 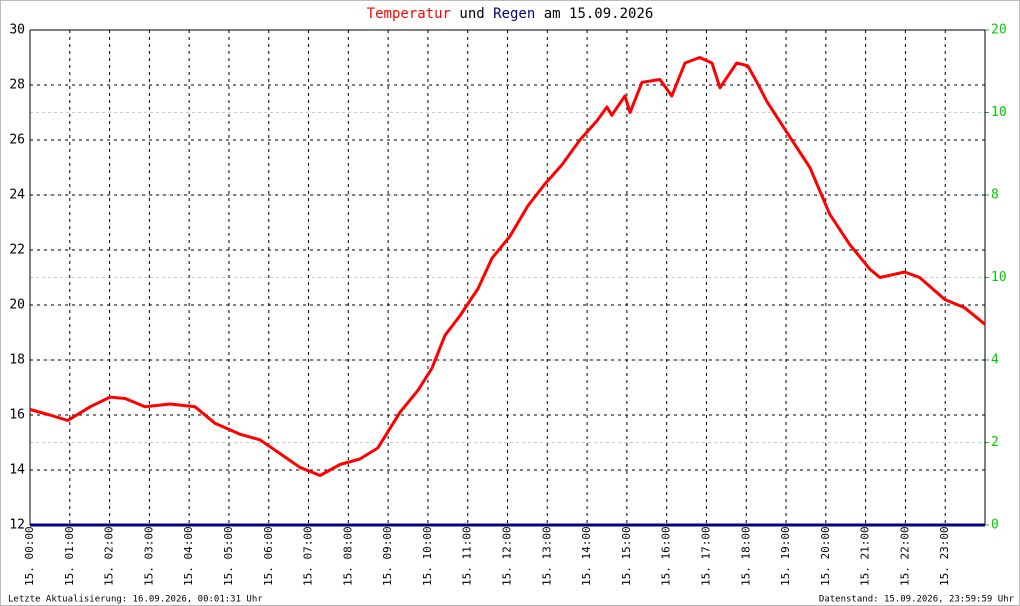 What do you see at coordinates (347, 556) in the screenshot?
I see `x-tick-label: 15. 08:00` at bounding box center [347, 556].